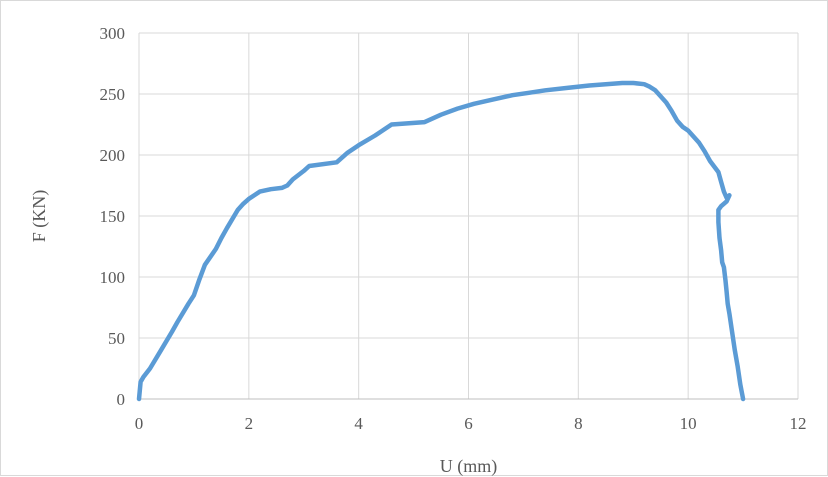 The width and height of the screenshot is (828, 477). Describe the element at coordinates (116, 338) in the screenshot. I see `y-tick-label: 50` at that location.